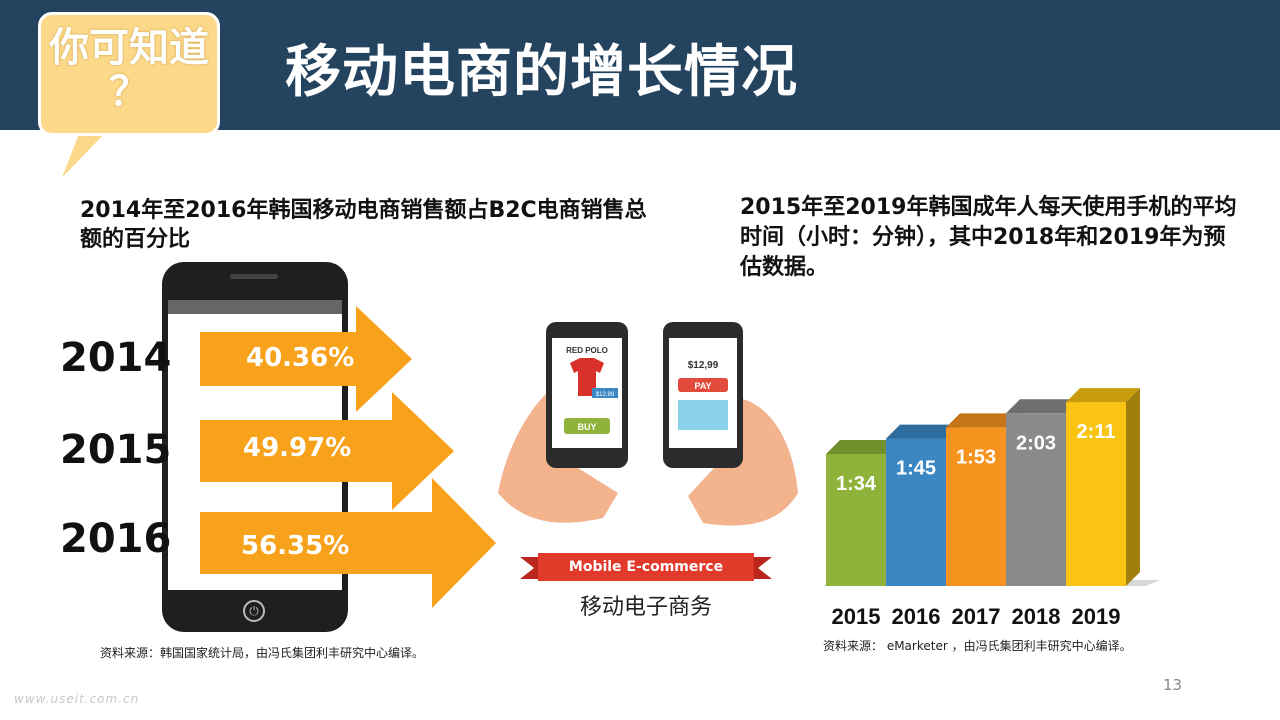 The height and width of the screenshot is (720, 1280). I want to click on buy-button, so click(587, 426).